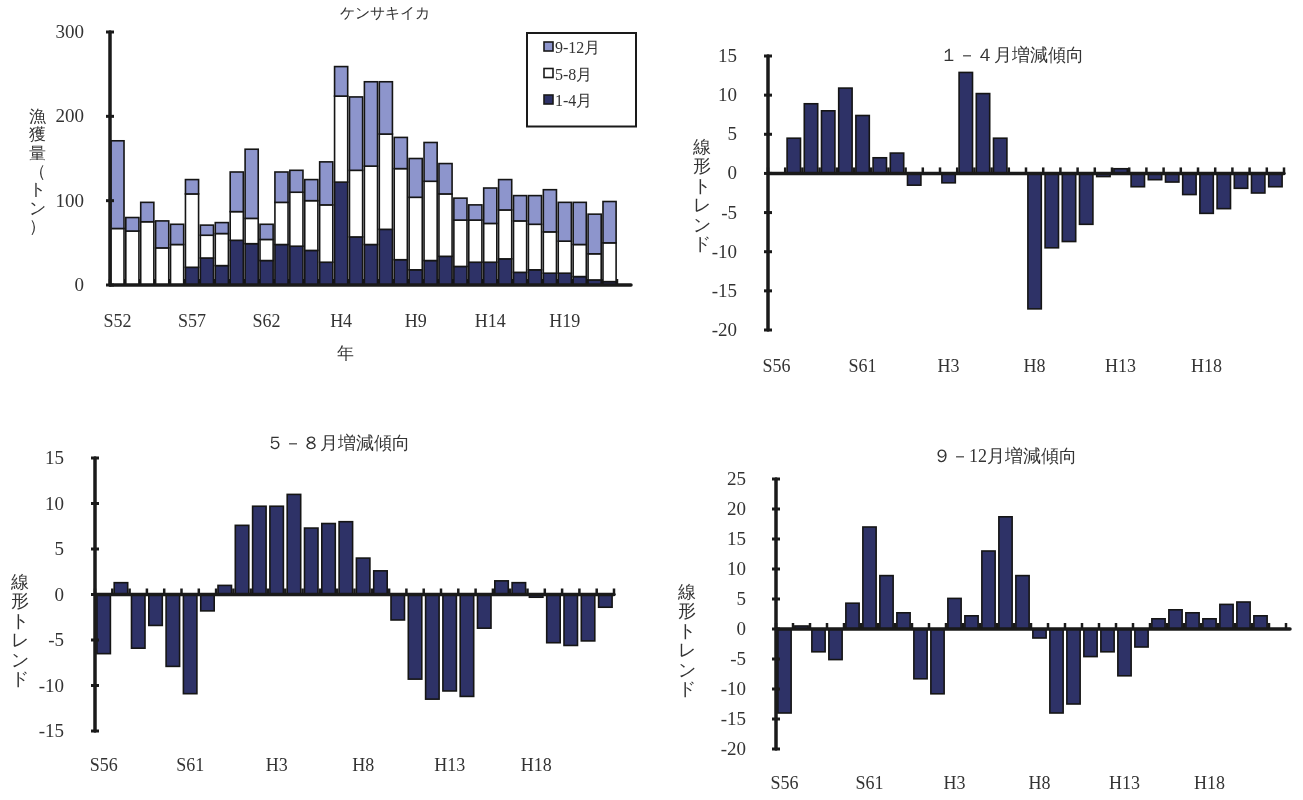 The width and height of the screenshot is (1303, 800). What do you see at coordinates (341, 321) in the screenshot?
I see `x-tick-label: H4` at bounding box center [341, 321].